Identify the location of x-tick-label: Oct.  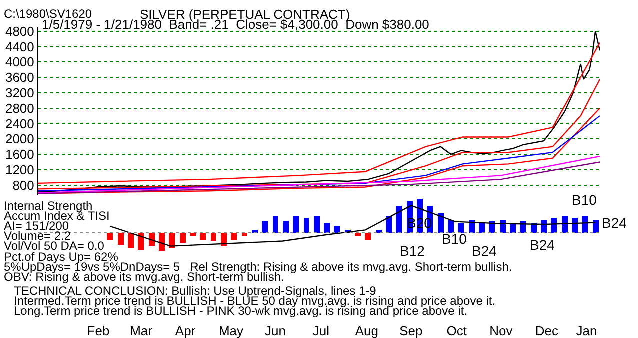
(457, 330).